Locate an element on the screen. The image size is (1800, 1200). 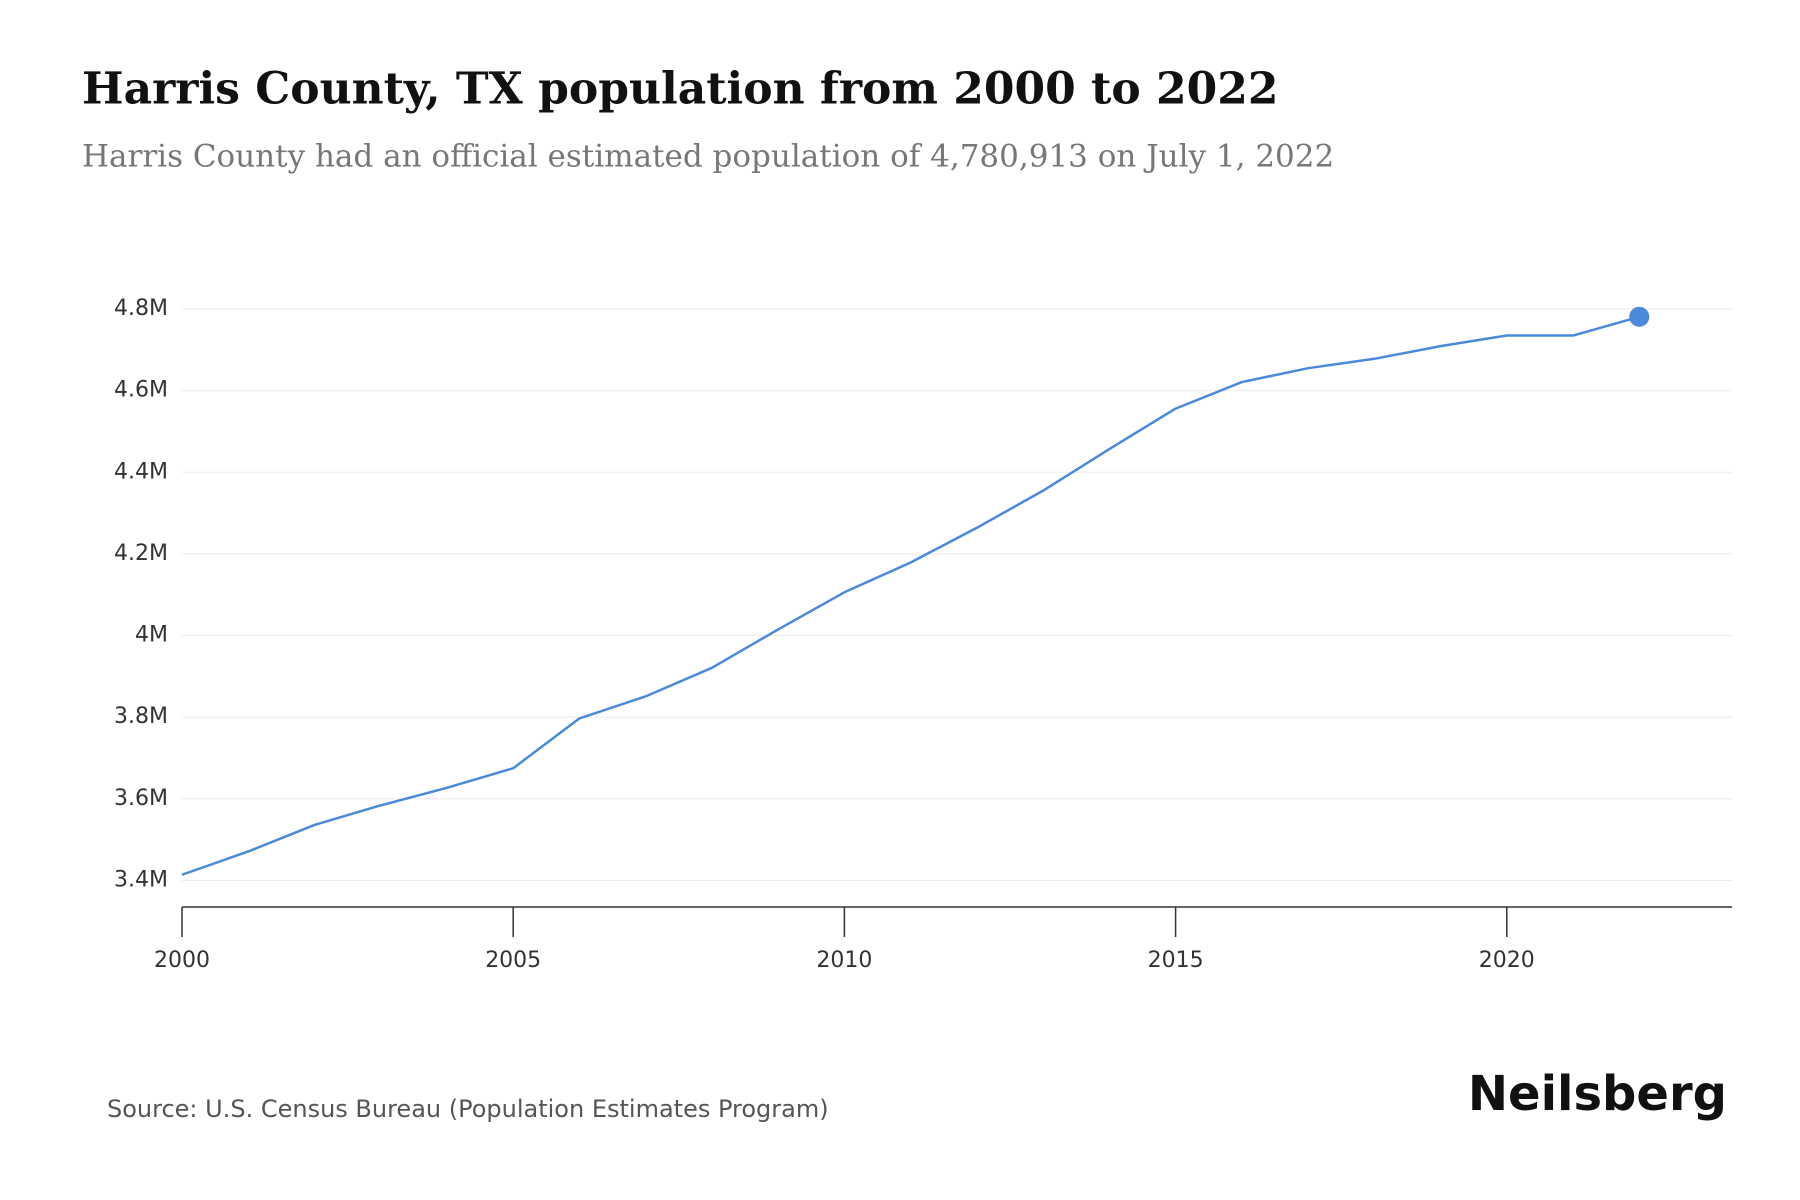
brand: Neilsberg is located at coordinates (1597, 1094).